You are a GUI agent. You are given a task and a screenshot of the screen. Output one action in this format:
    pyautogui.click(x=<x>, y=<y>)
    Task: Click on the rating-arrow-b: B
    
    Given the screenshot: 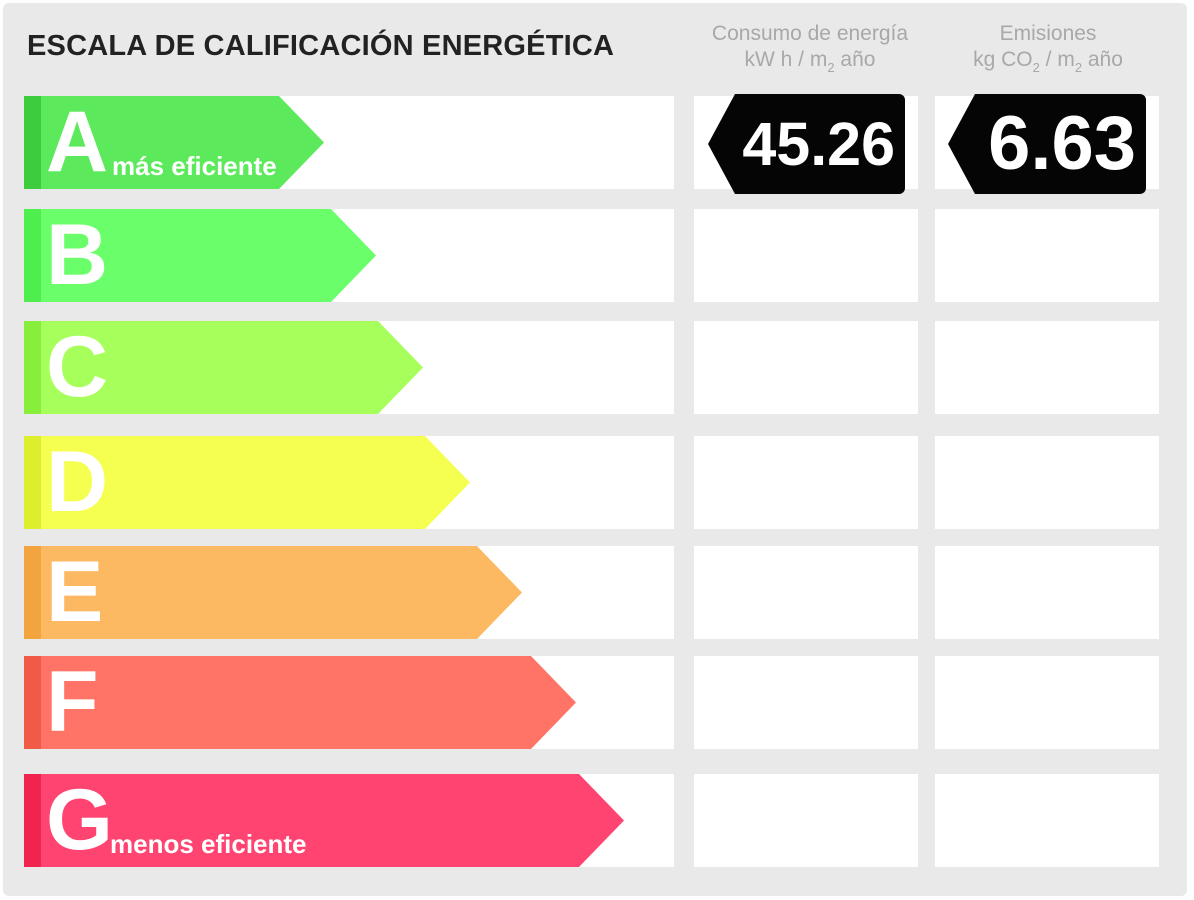 What is the action you would take?
    pyautogui.click(x=200, y=255)
    